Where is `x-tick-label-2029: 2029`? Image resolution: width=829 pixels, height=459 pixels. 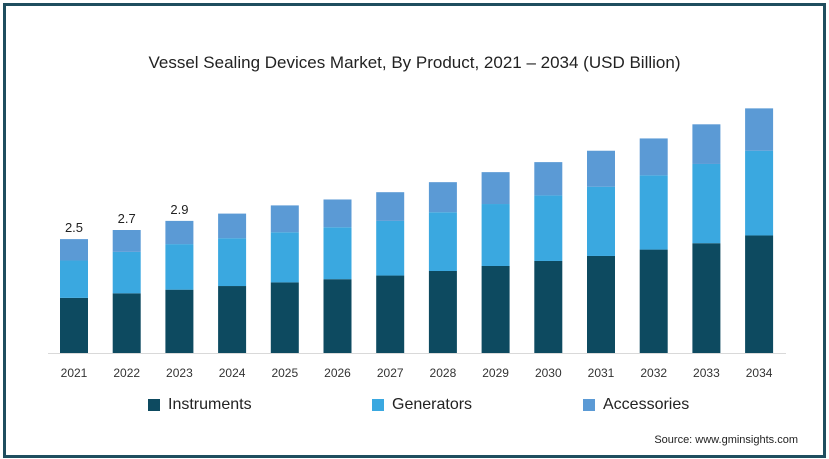 x-tick-label-2029: 2029 is located at coordinates (495, 373).